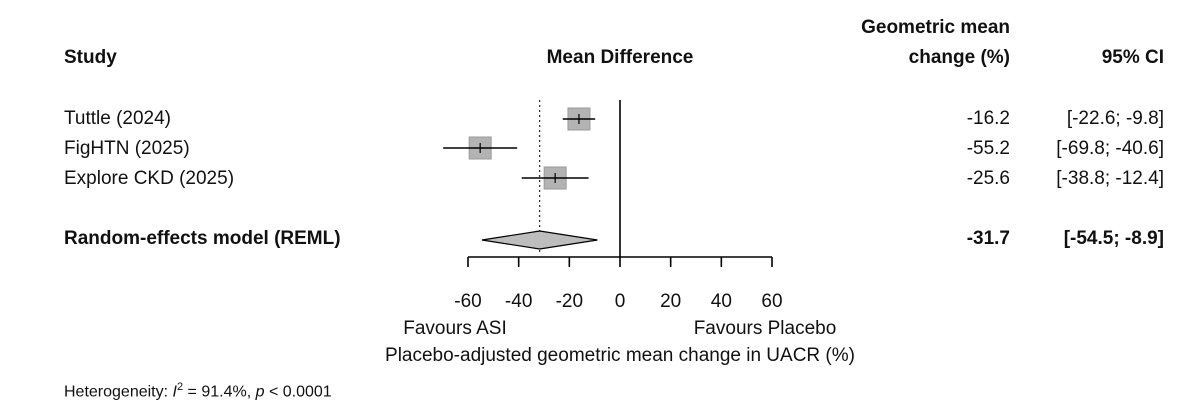 This screenshot has width=1199, height=417. What do you see at coordinates (765, 328) in the screenshot?
I see `favours-placebo-label: Favours Placebo` at bounding box center [765, 328].